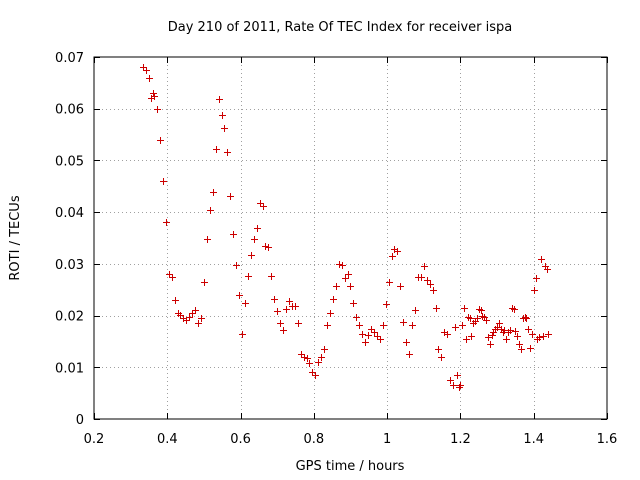 This screenshot has height=480, width=640. I want to click on x-tick-label: 0.4, so click(167, 439).